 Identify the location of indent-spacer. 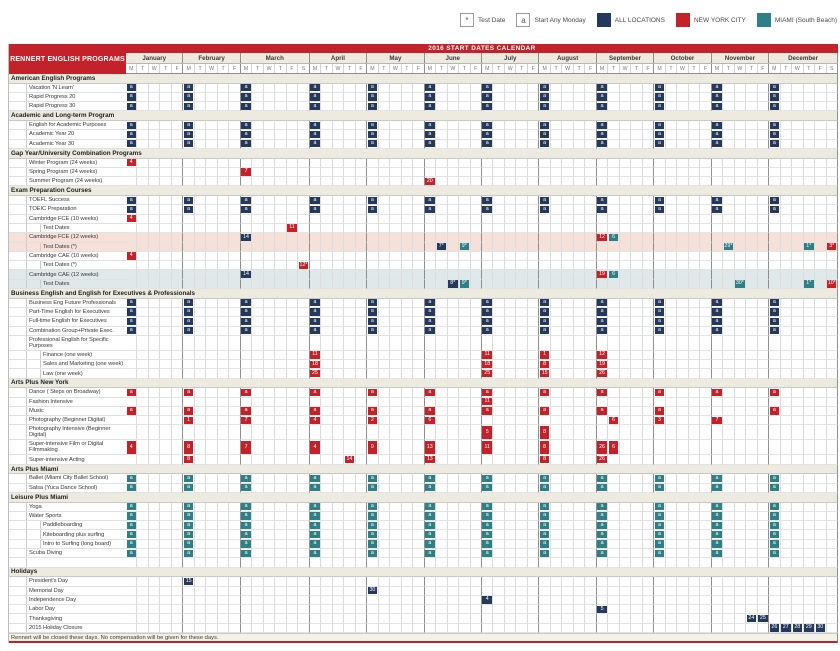
(34, 534).